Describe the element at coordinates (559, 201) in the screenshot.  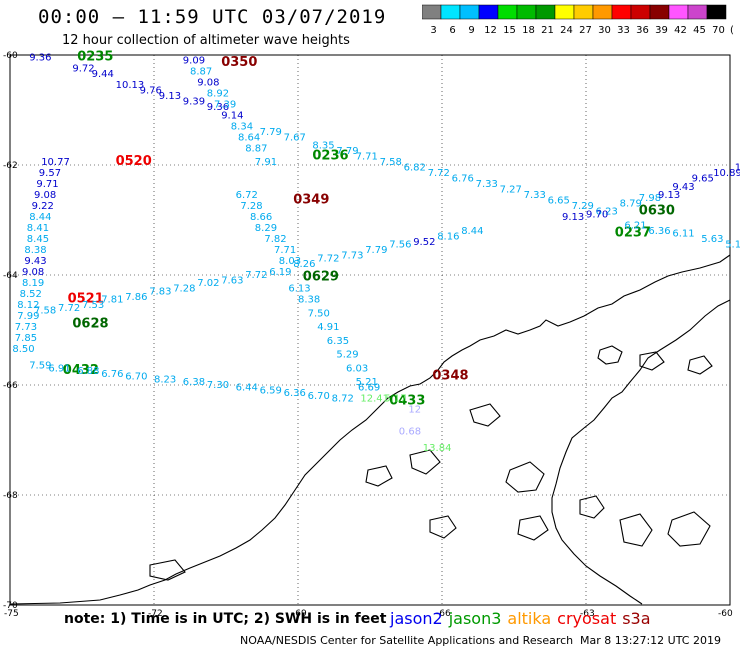
I see `wave-height-label: 6.65` at that location.